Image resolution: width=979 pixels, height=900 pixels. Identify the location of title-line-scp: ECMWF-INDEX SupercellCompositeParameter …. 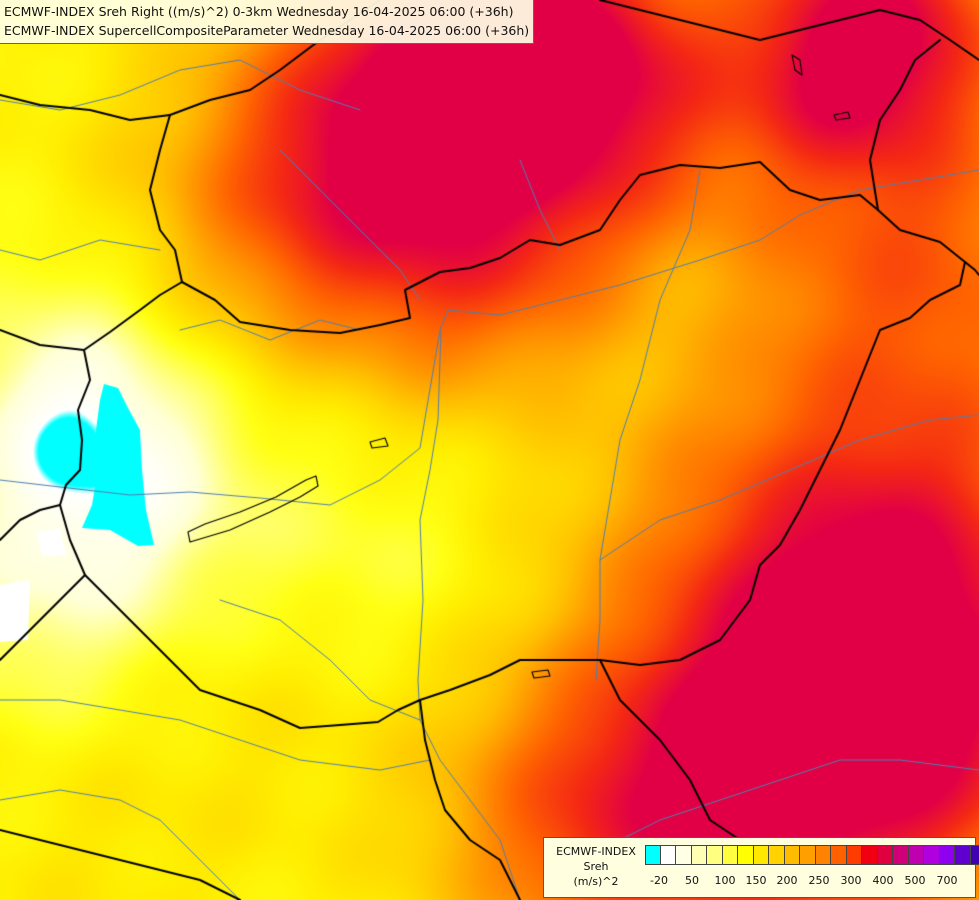
(267, 30).